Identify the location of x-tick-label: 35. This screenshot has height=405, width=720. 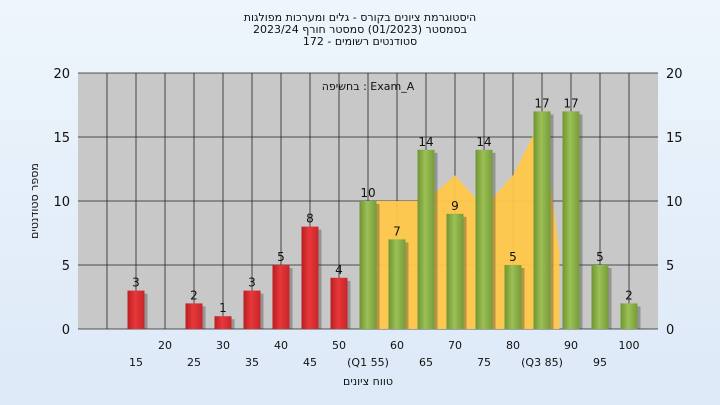
(252, 362).